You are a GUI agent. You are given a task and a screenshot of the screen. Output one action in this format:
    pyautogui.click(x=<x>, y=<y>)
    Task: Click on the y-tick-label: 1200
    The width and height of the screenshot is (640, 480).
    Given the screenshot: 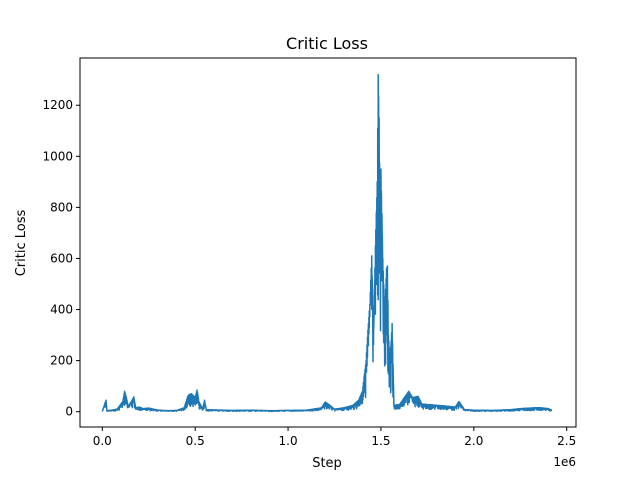 What is the action you would take?
    pyautogui.click(x=57, y=105)
    